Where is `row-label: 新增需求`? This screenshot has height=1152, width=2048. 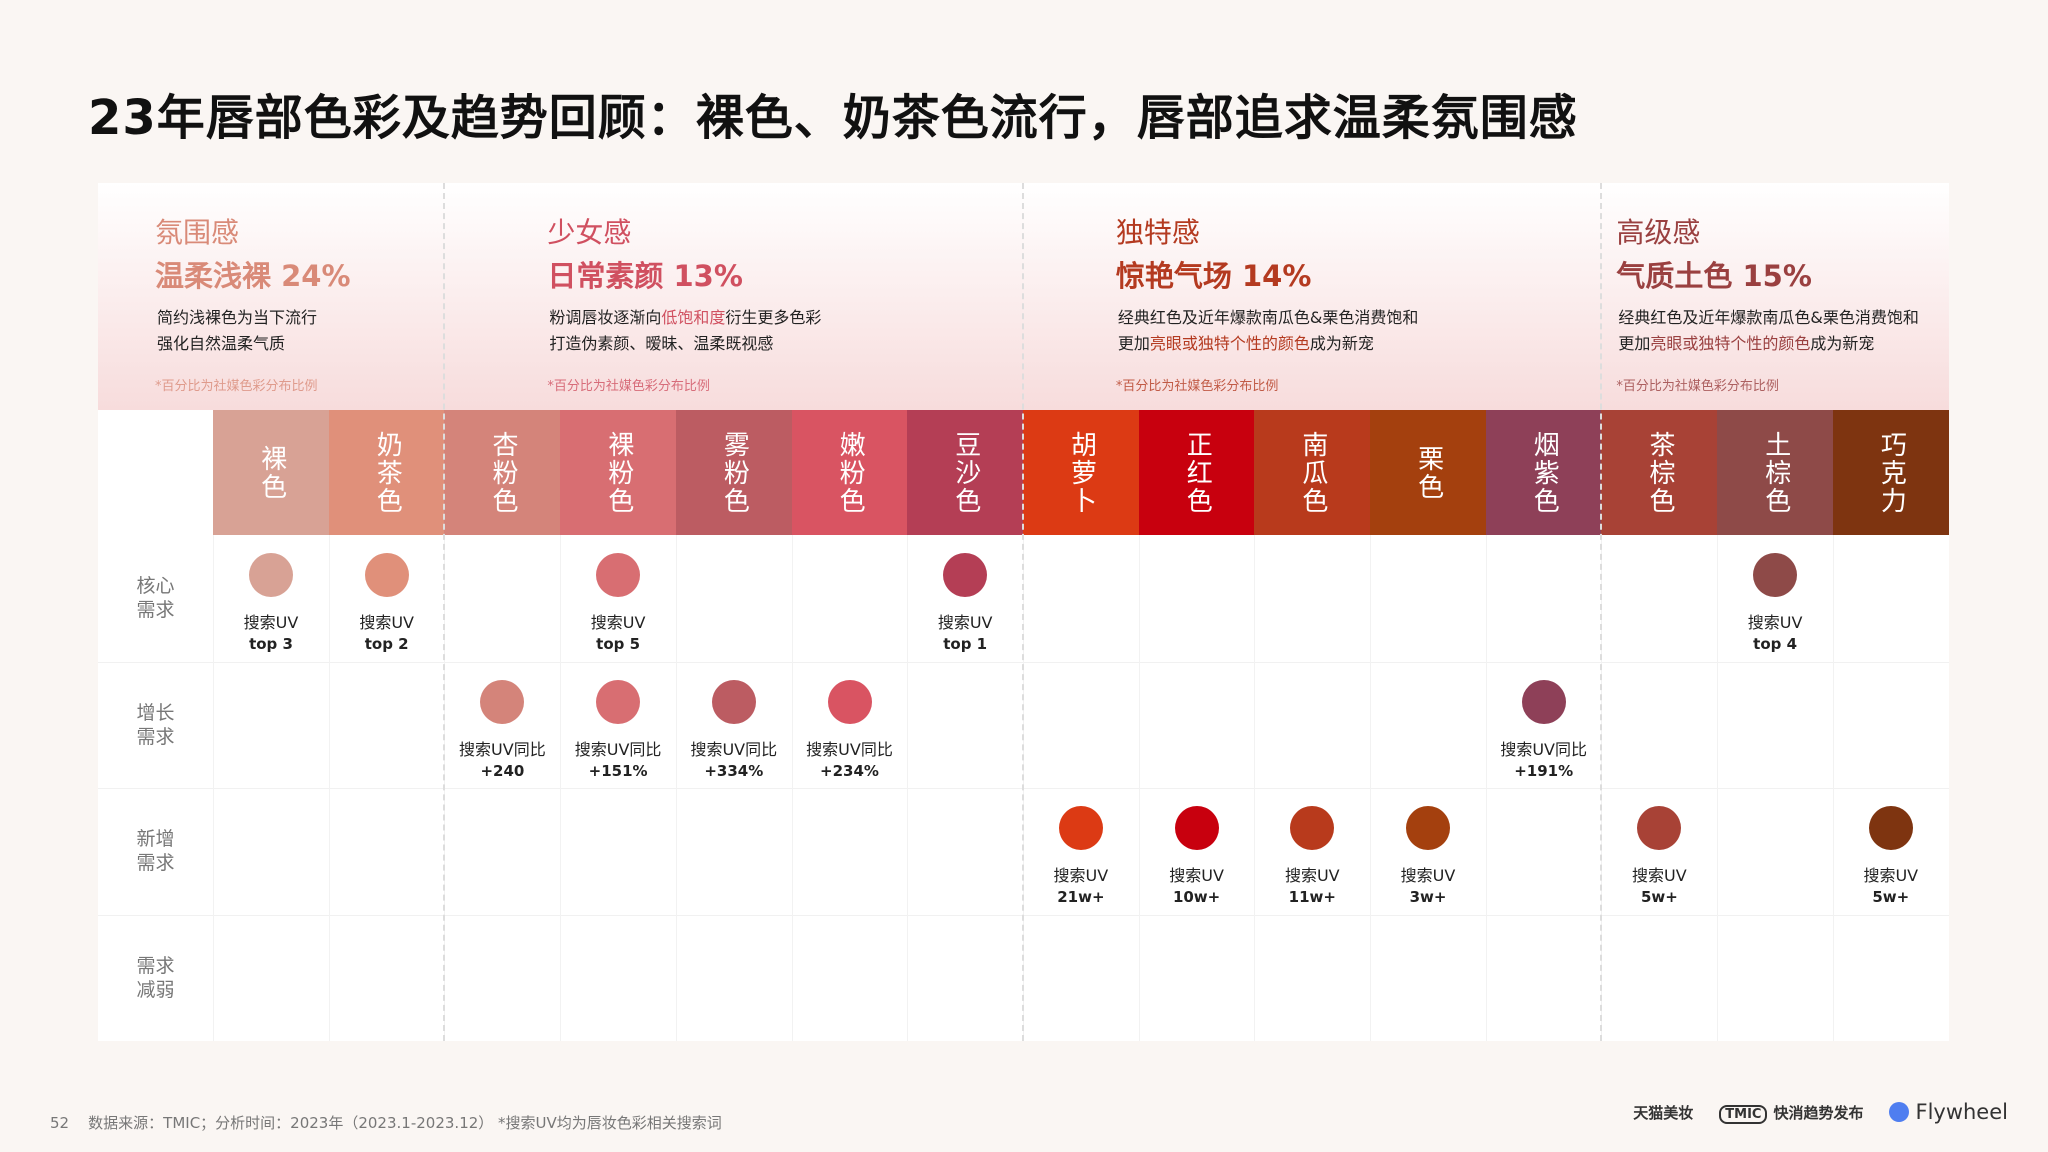 row-label: 新增需求 is located at coordinates (155, 851).